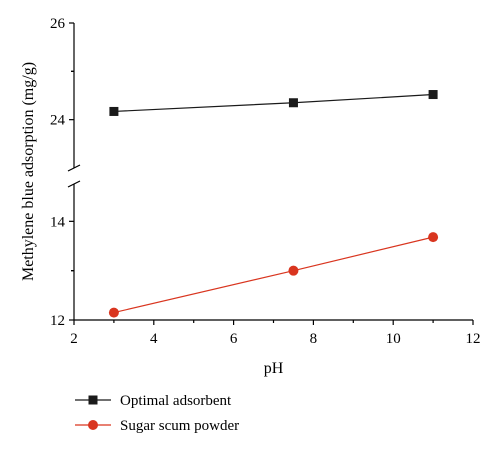  What do you see at coordinates (274, 368) in the screenshot?
I see `x-axis-label: pH` at bounding box center [274, 368].